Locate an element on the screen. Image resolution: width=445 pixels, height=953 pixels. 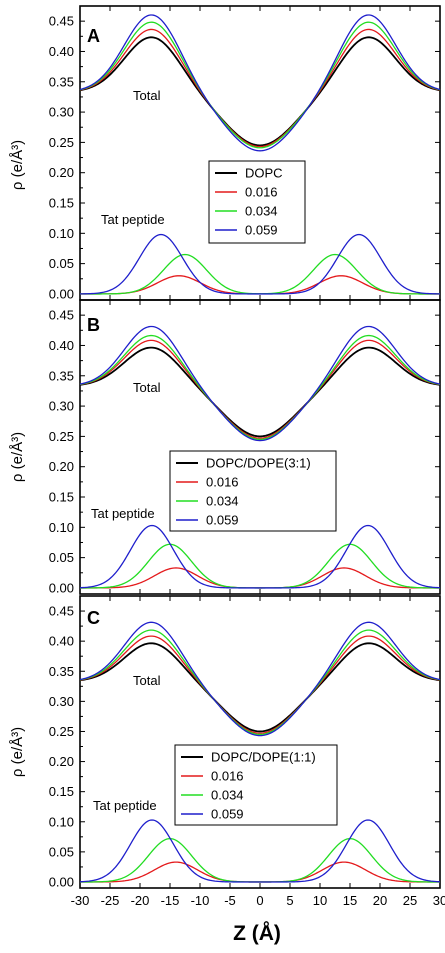
x-tick-label: -5 is located at coordinates (230, 900).